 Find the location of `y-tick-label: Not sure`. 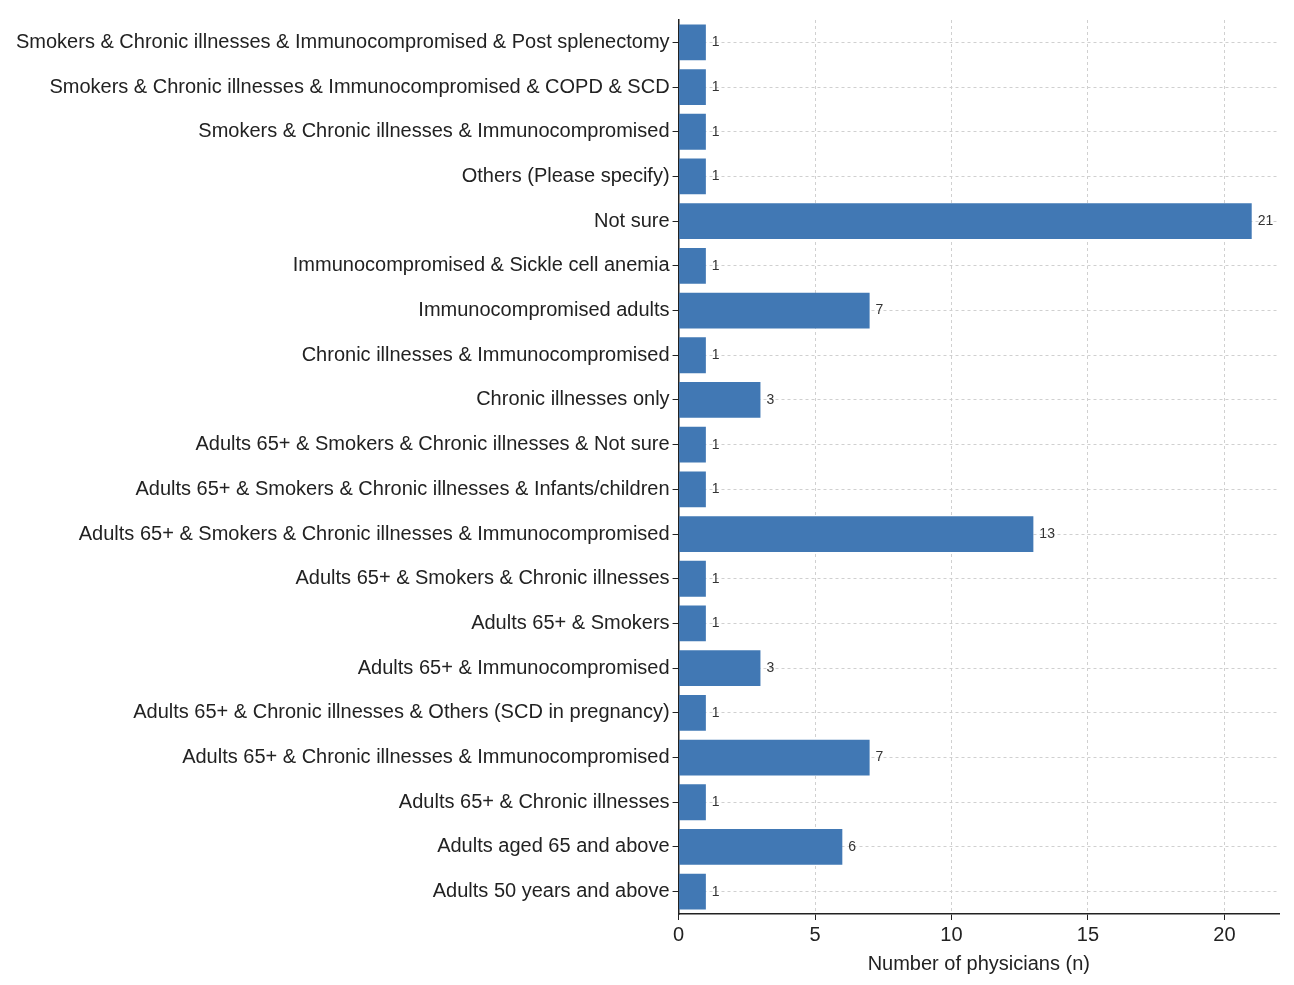

y-tick-label: Not sure is located at coordinates (631, 219).